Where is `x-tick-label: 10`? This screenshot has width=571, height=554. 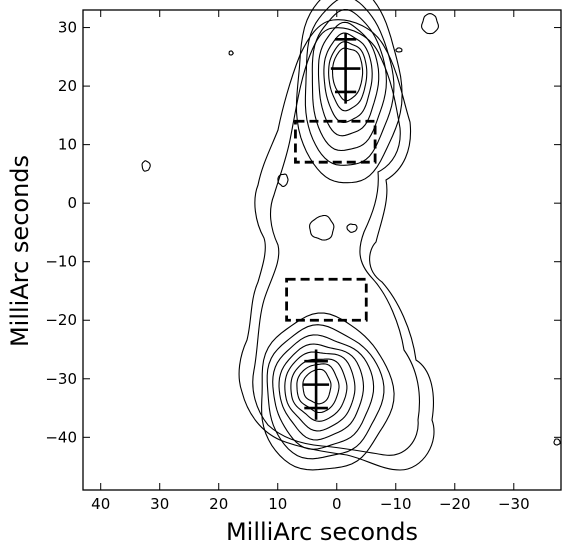 x-tick-label: 10 is located at coordinates (277, 504).